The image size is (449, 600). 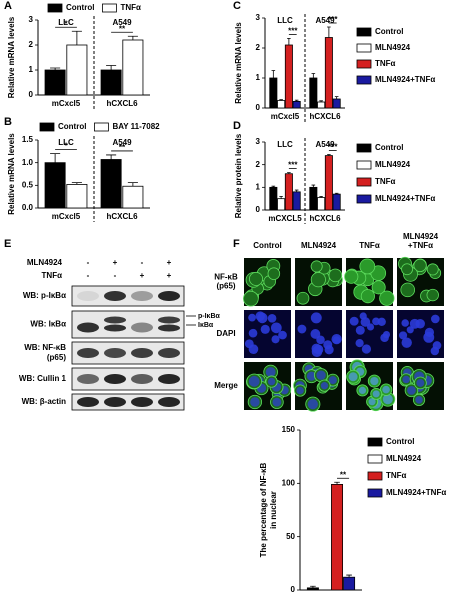 What do you see at coordinates (80, 7) in the screenshot?
I see `legend-label: Control` at bounding box center [80, 7].